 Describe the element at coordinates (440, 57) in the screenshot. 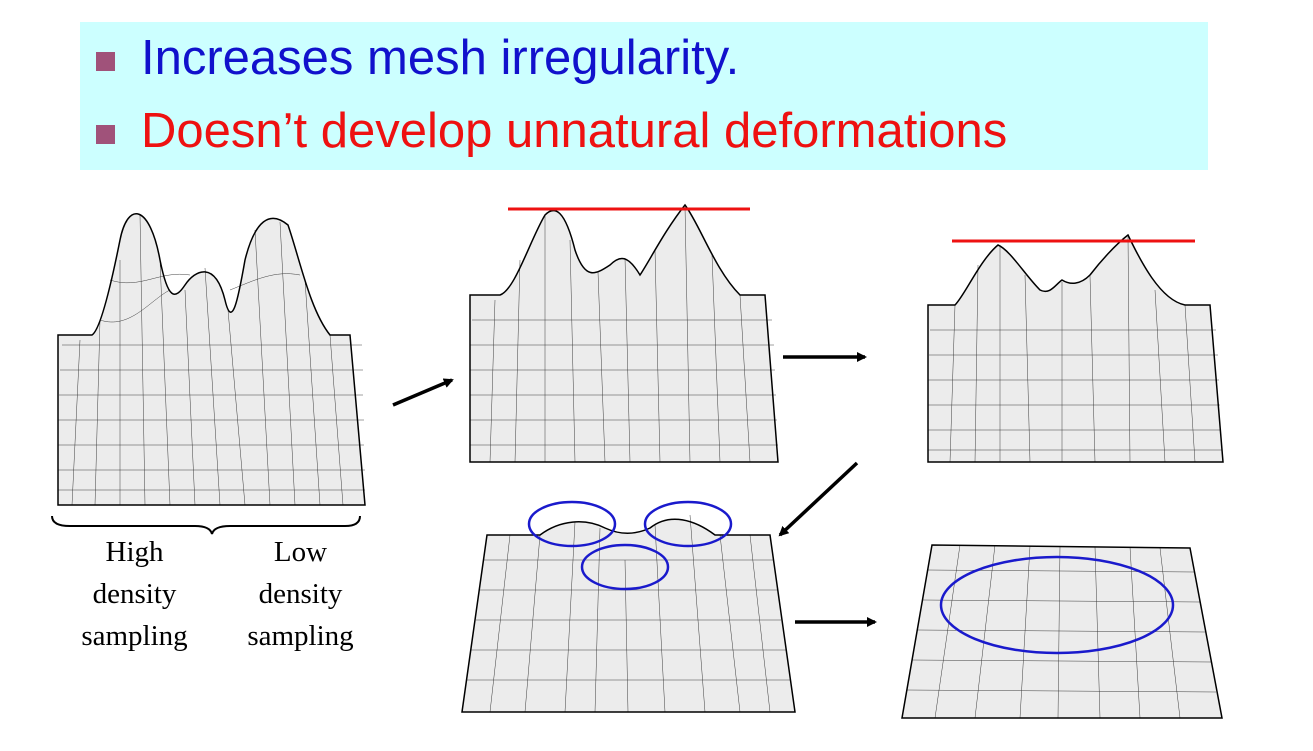

I see `bullet-text-1: Increases mesh irregularity.` at that location.